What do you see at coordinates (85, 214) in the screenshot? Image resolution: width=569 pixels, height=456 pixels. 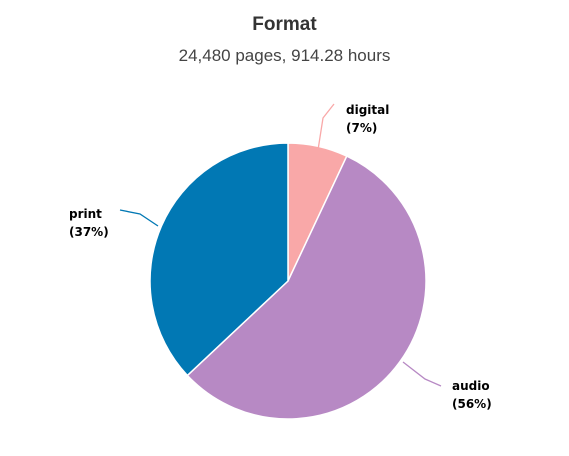 I see `slice-label-print: print` at bounding box center [85, 214].